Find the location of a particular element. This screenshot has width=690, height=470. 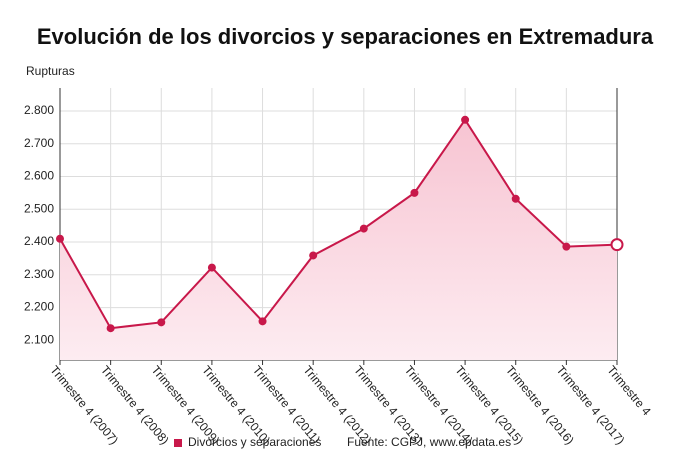

y-tick-label: 2.200 is located at coordinates (39, 307).